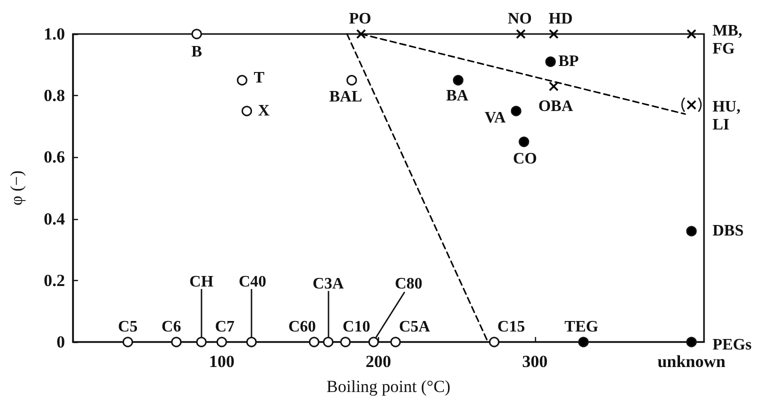 The width and height of the screenshot is (759, 400). Describe the element at coordinates (54, 157) in the screenshot. I see `y-tick-label: 0.6` at that location.